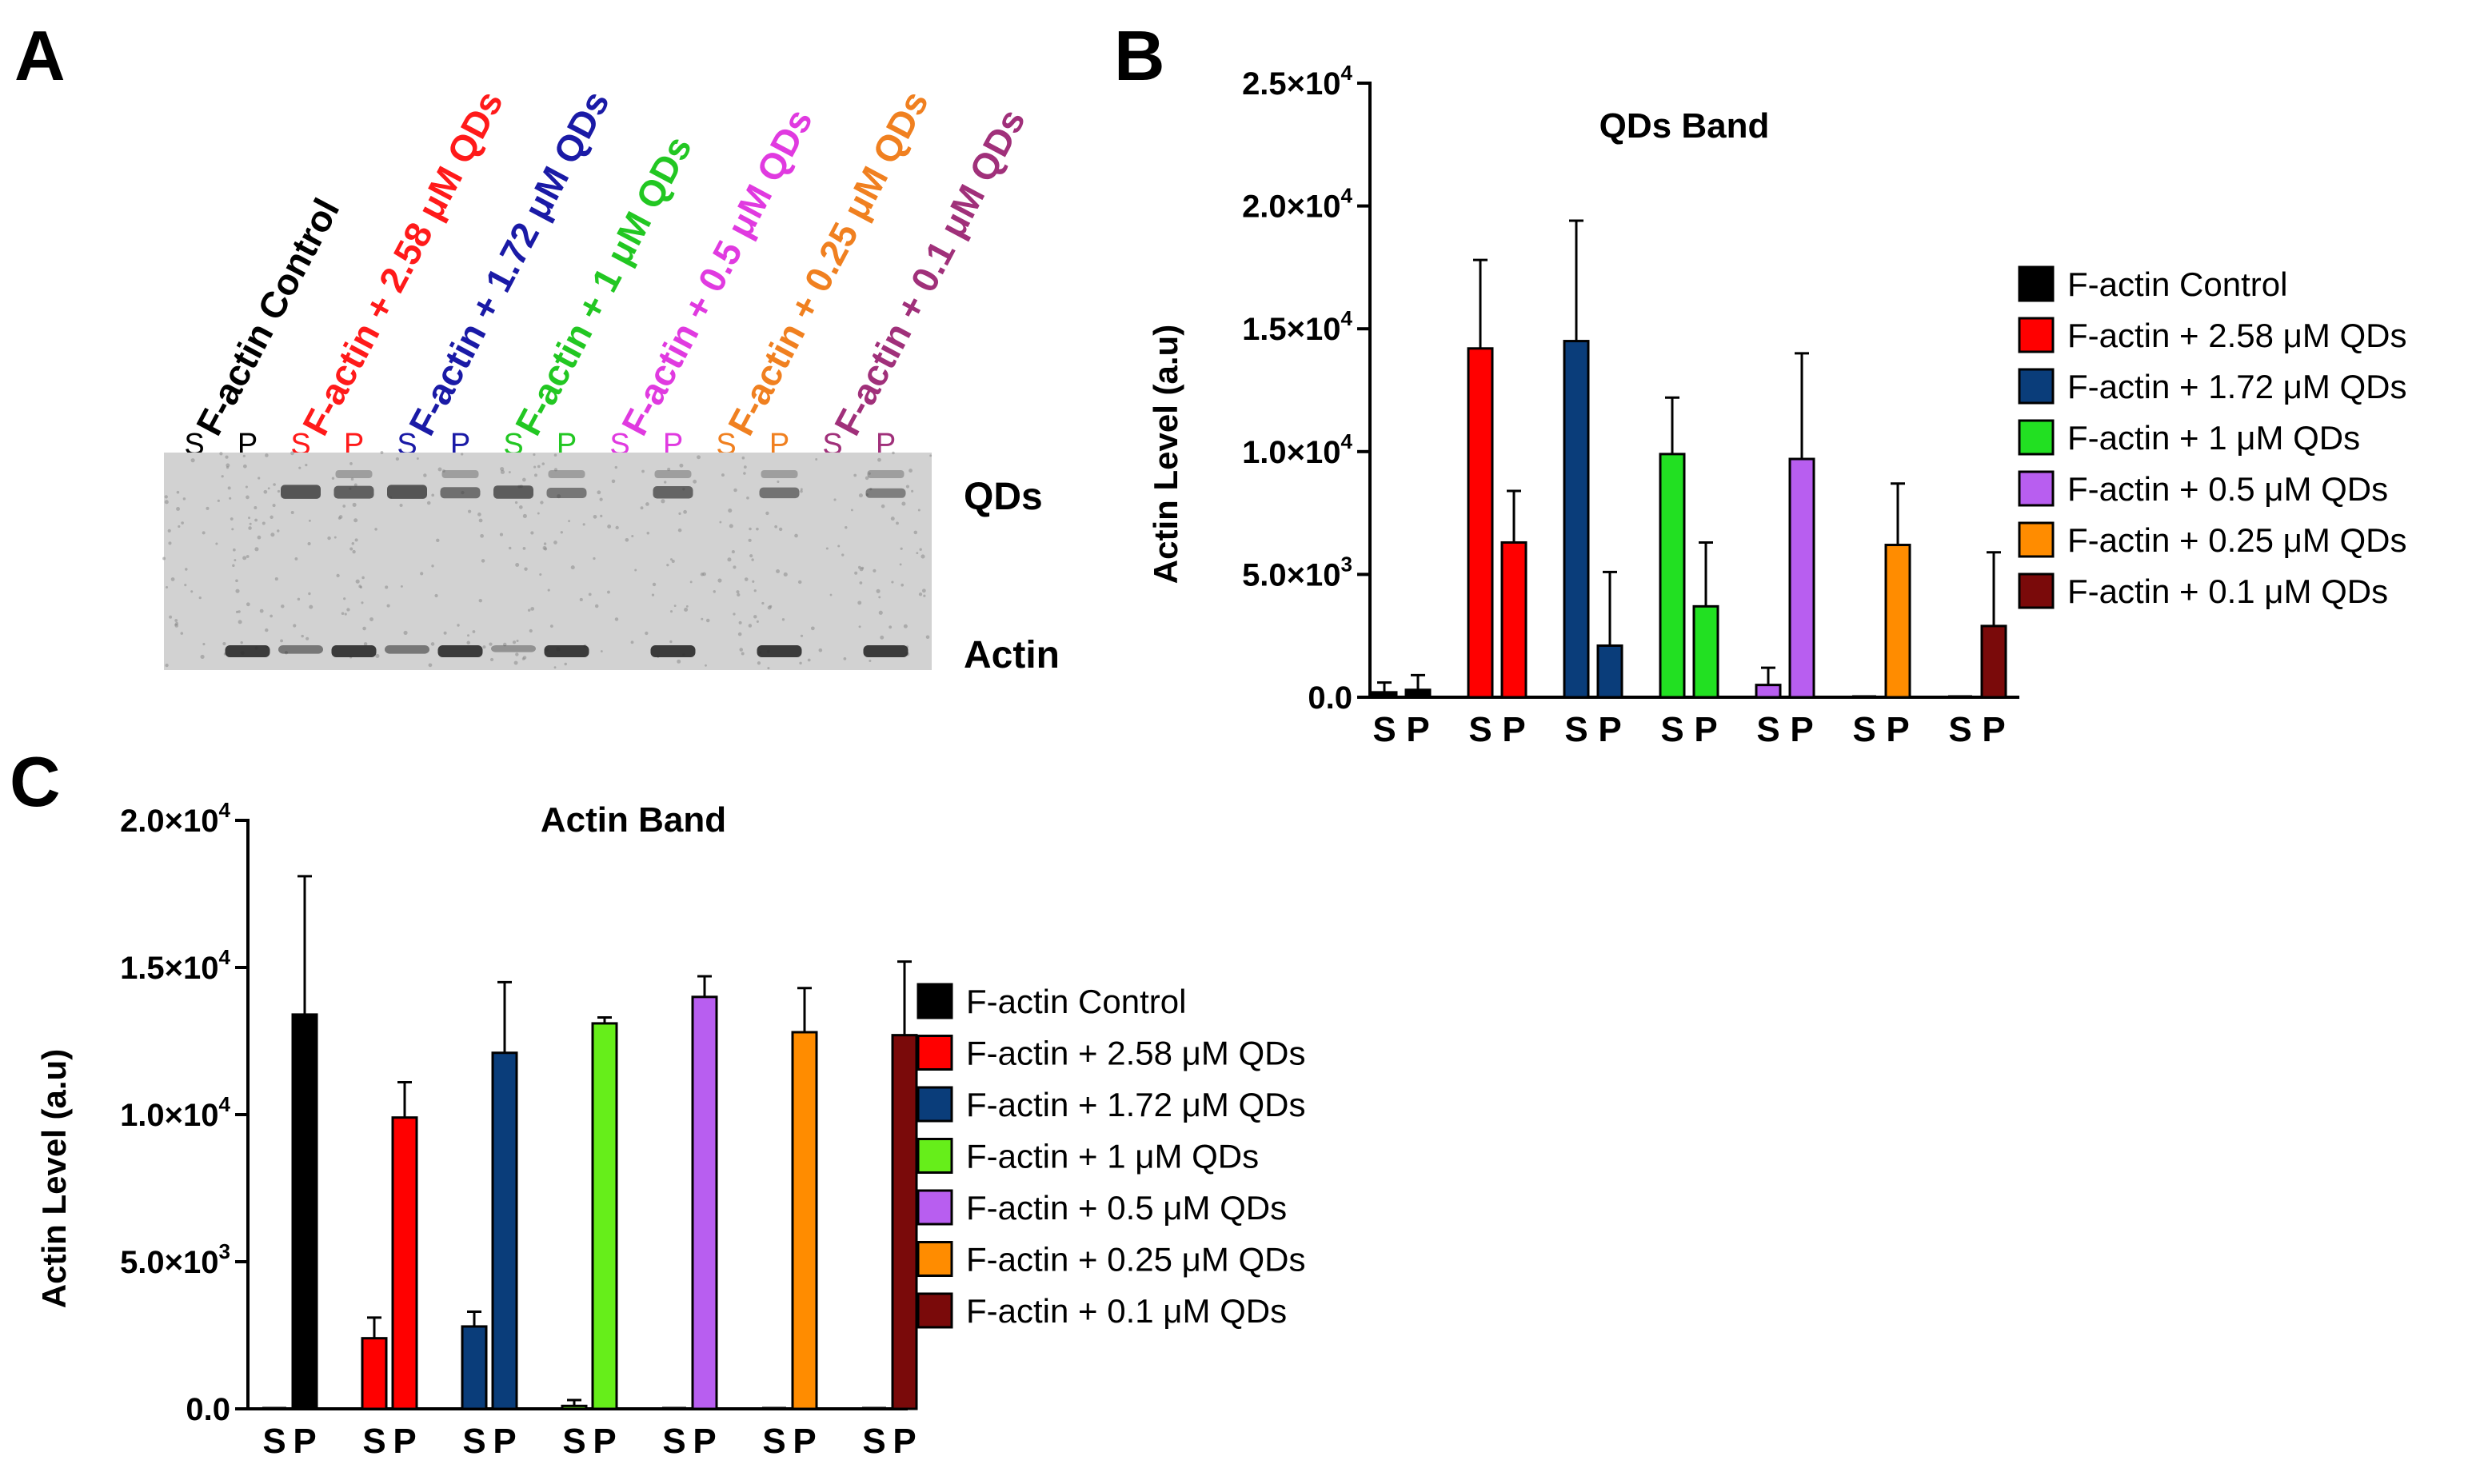 The width and height of the screenshot is (2480, 1484). I want to click on y-tick-value: 0.0, so click(208, 1409).